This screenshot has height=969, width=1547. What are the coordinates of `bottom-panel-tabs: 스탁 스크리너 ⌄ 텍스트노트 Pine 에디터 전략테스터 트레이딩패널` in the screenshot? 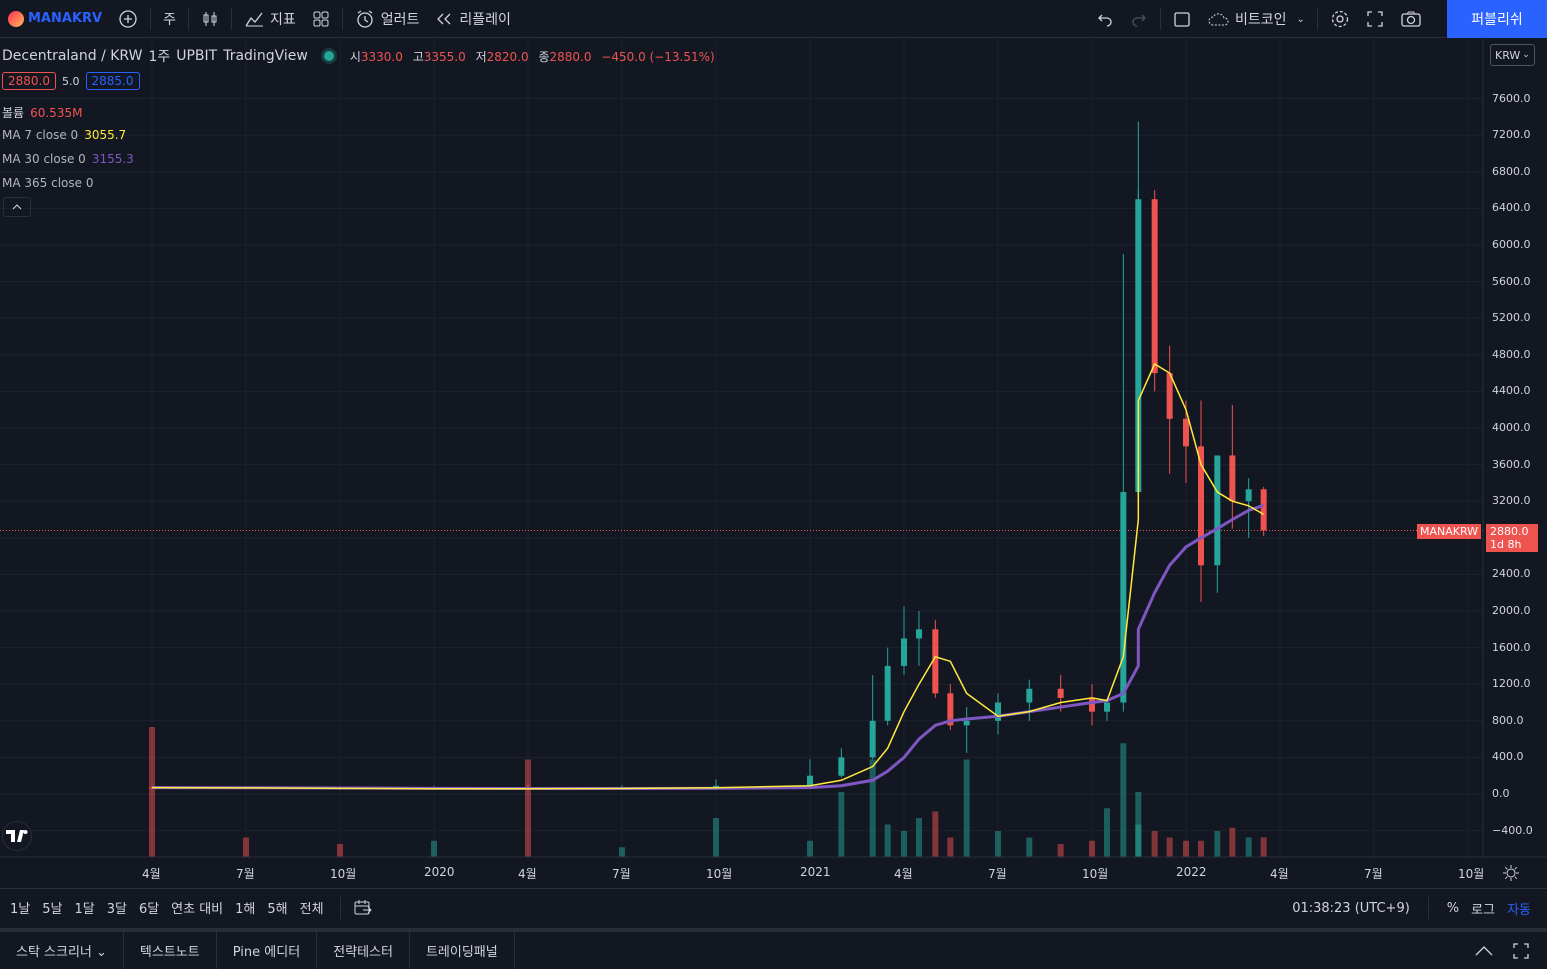 It's located at (773, 948).